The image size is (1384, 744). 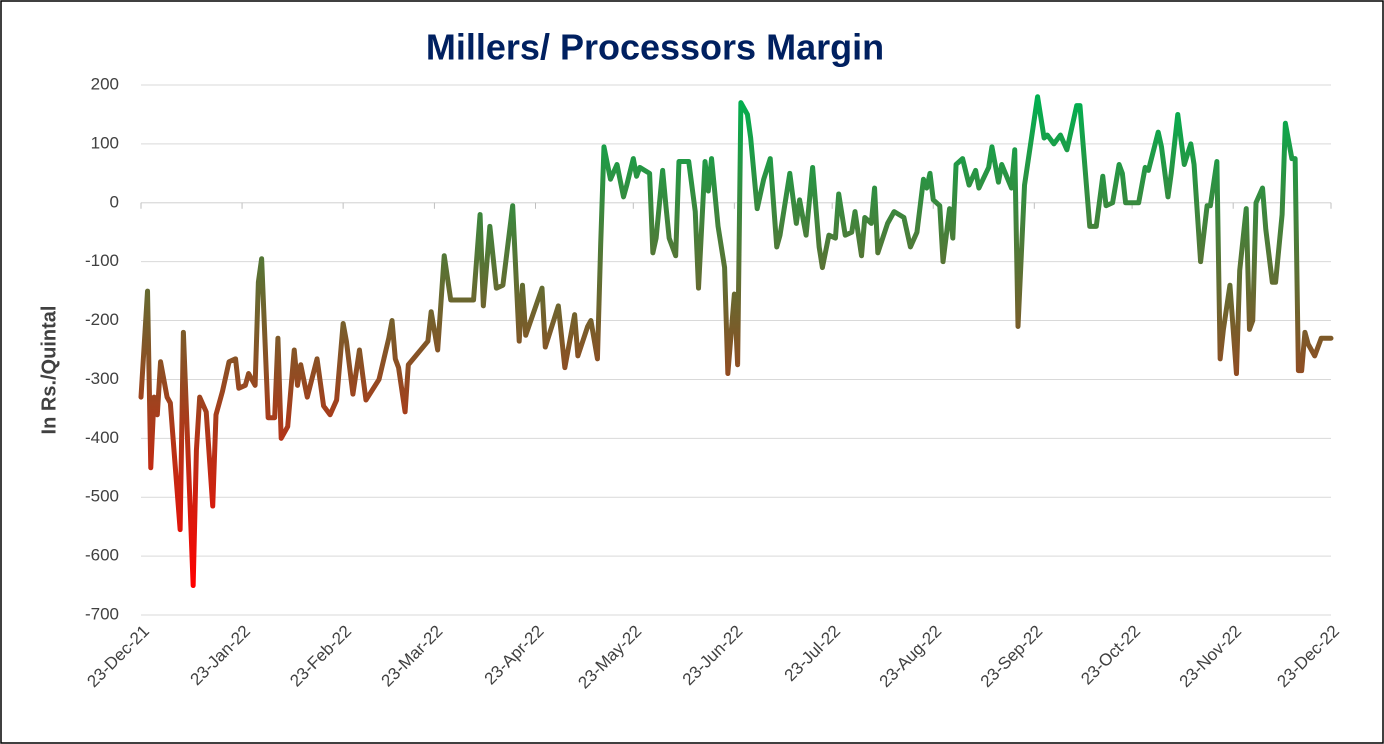 What do you see at coordinates (102, 260) in the screenshot?
I see `y-tick-label: -100` at bounding box center [102, 260].